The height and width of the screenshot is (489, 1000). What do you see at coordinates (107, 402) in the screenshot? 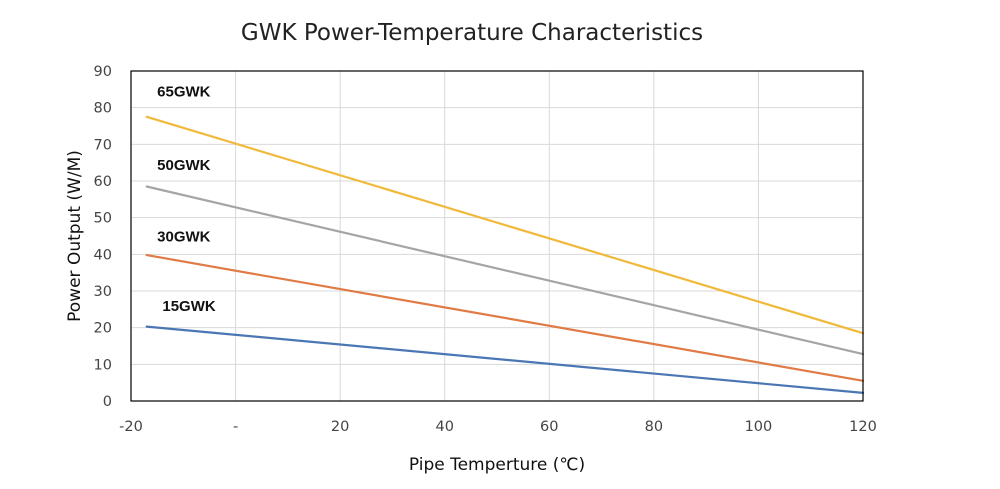
I see `y-tick-label: 0` at bounding box center [107, 402].